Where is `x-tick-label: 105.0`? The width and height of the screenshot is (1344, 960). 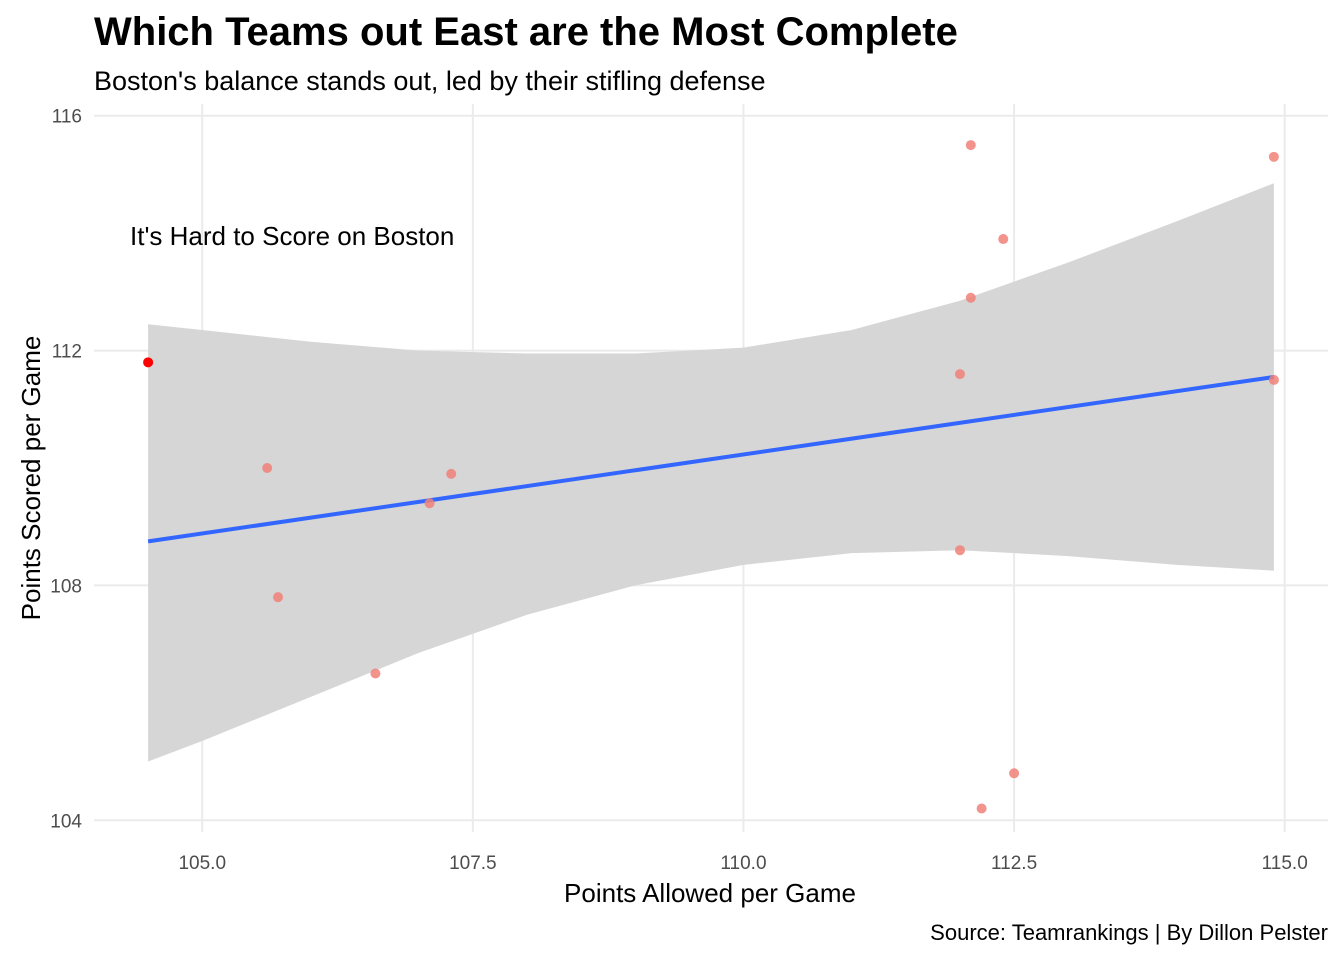
x-tick-label: 105.0 is located at coordinates (202, 863).